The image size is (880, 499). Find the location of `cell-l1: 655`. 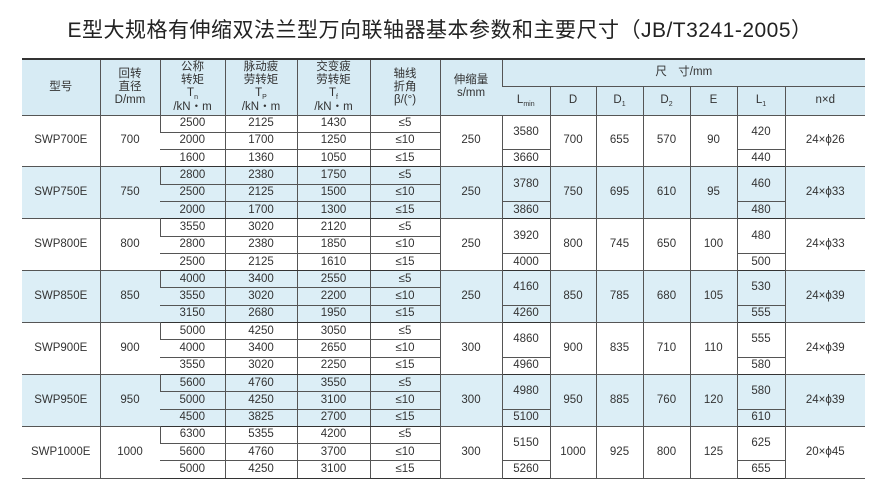

cell-l1: 655 is located at coordinates (760, 469).